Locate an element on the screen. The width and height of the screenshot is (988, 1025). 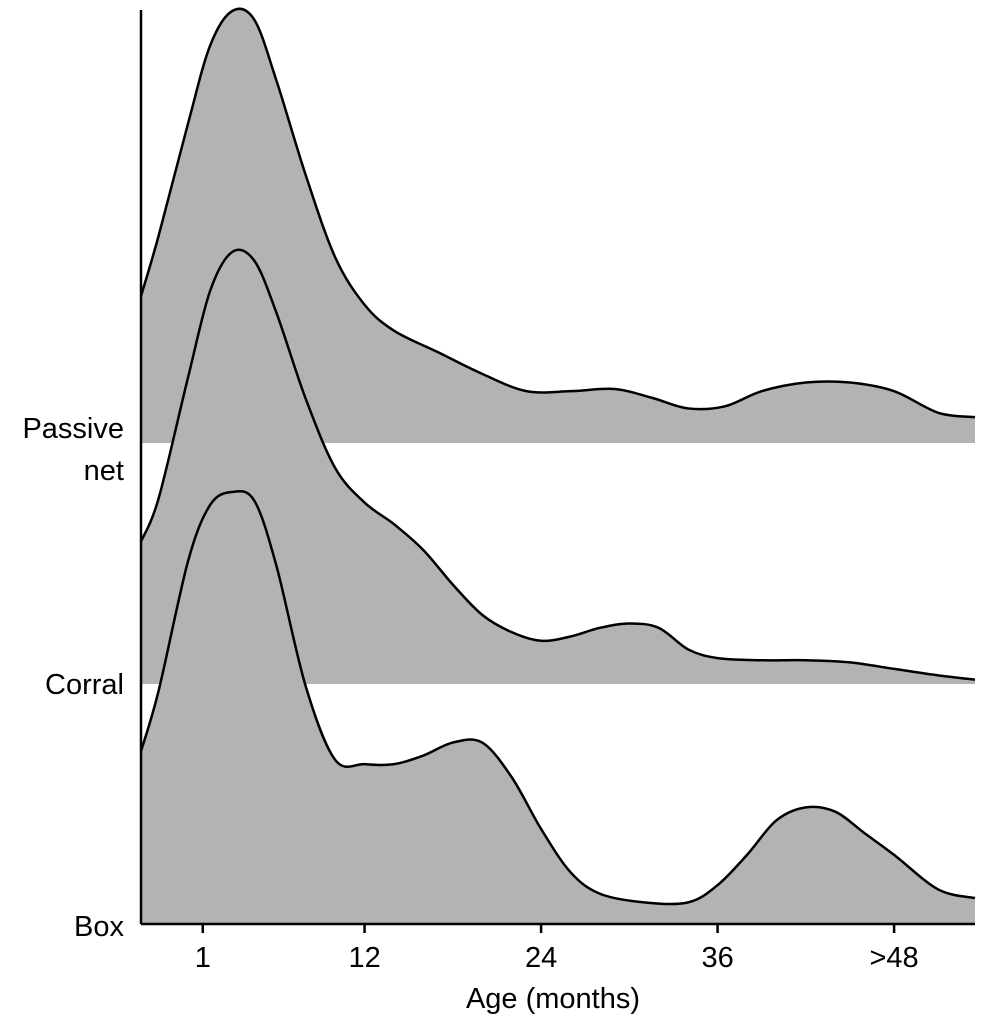
series-label-corral: Corral is located at coordinates (84, 685).